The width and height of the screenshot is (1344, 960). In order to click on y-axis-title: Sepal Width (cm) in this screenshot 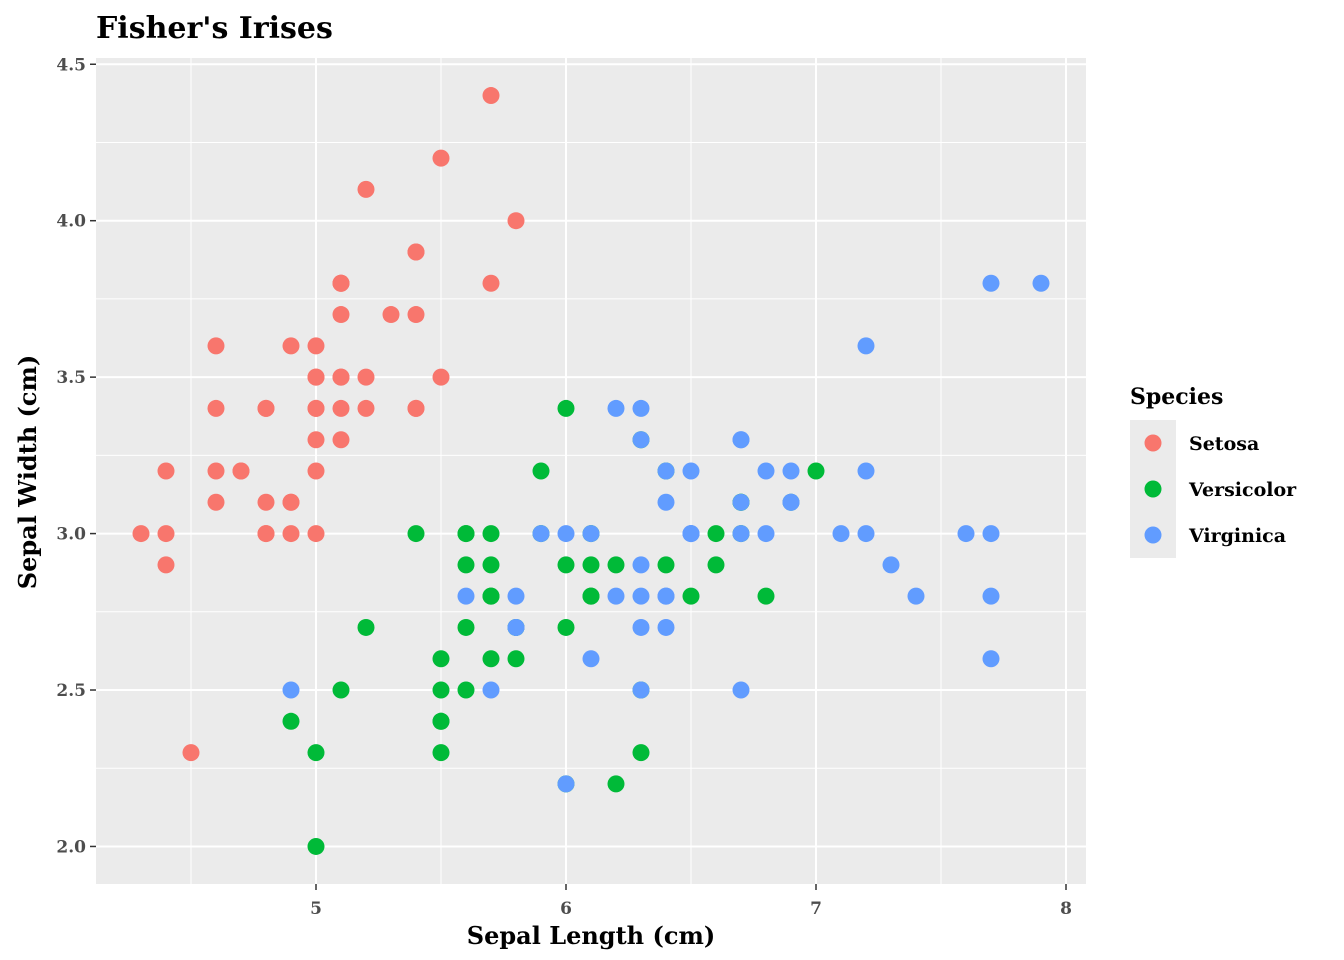, I will do `click(27, 472)`.